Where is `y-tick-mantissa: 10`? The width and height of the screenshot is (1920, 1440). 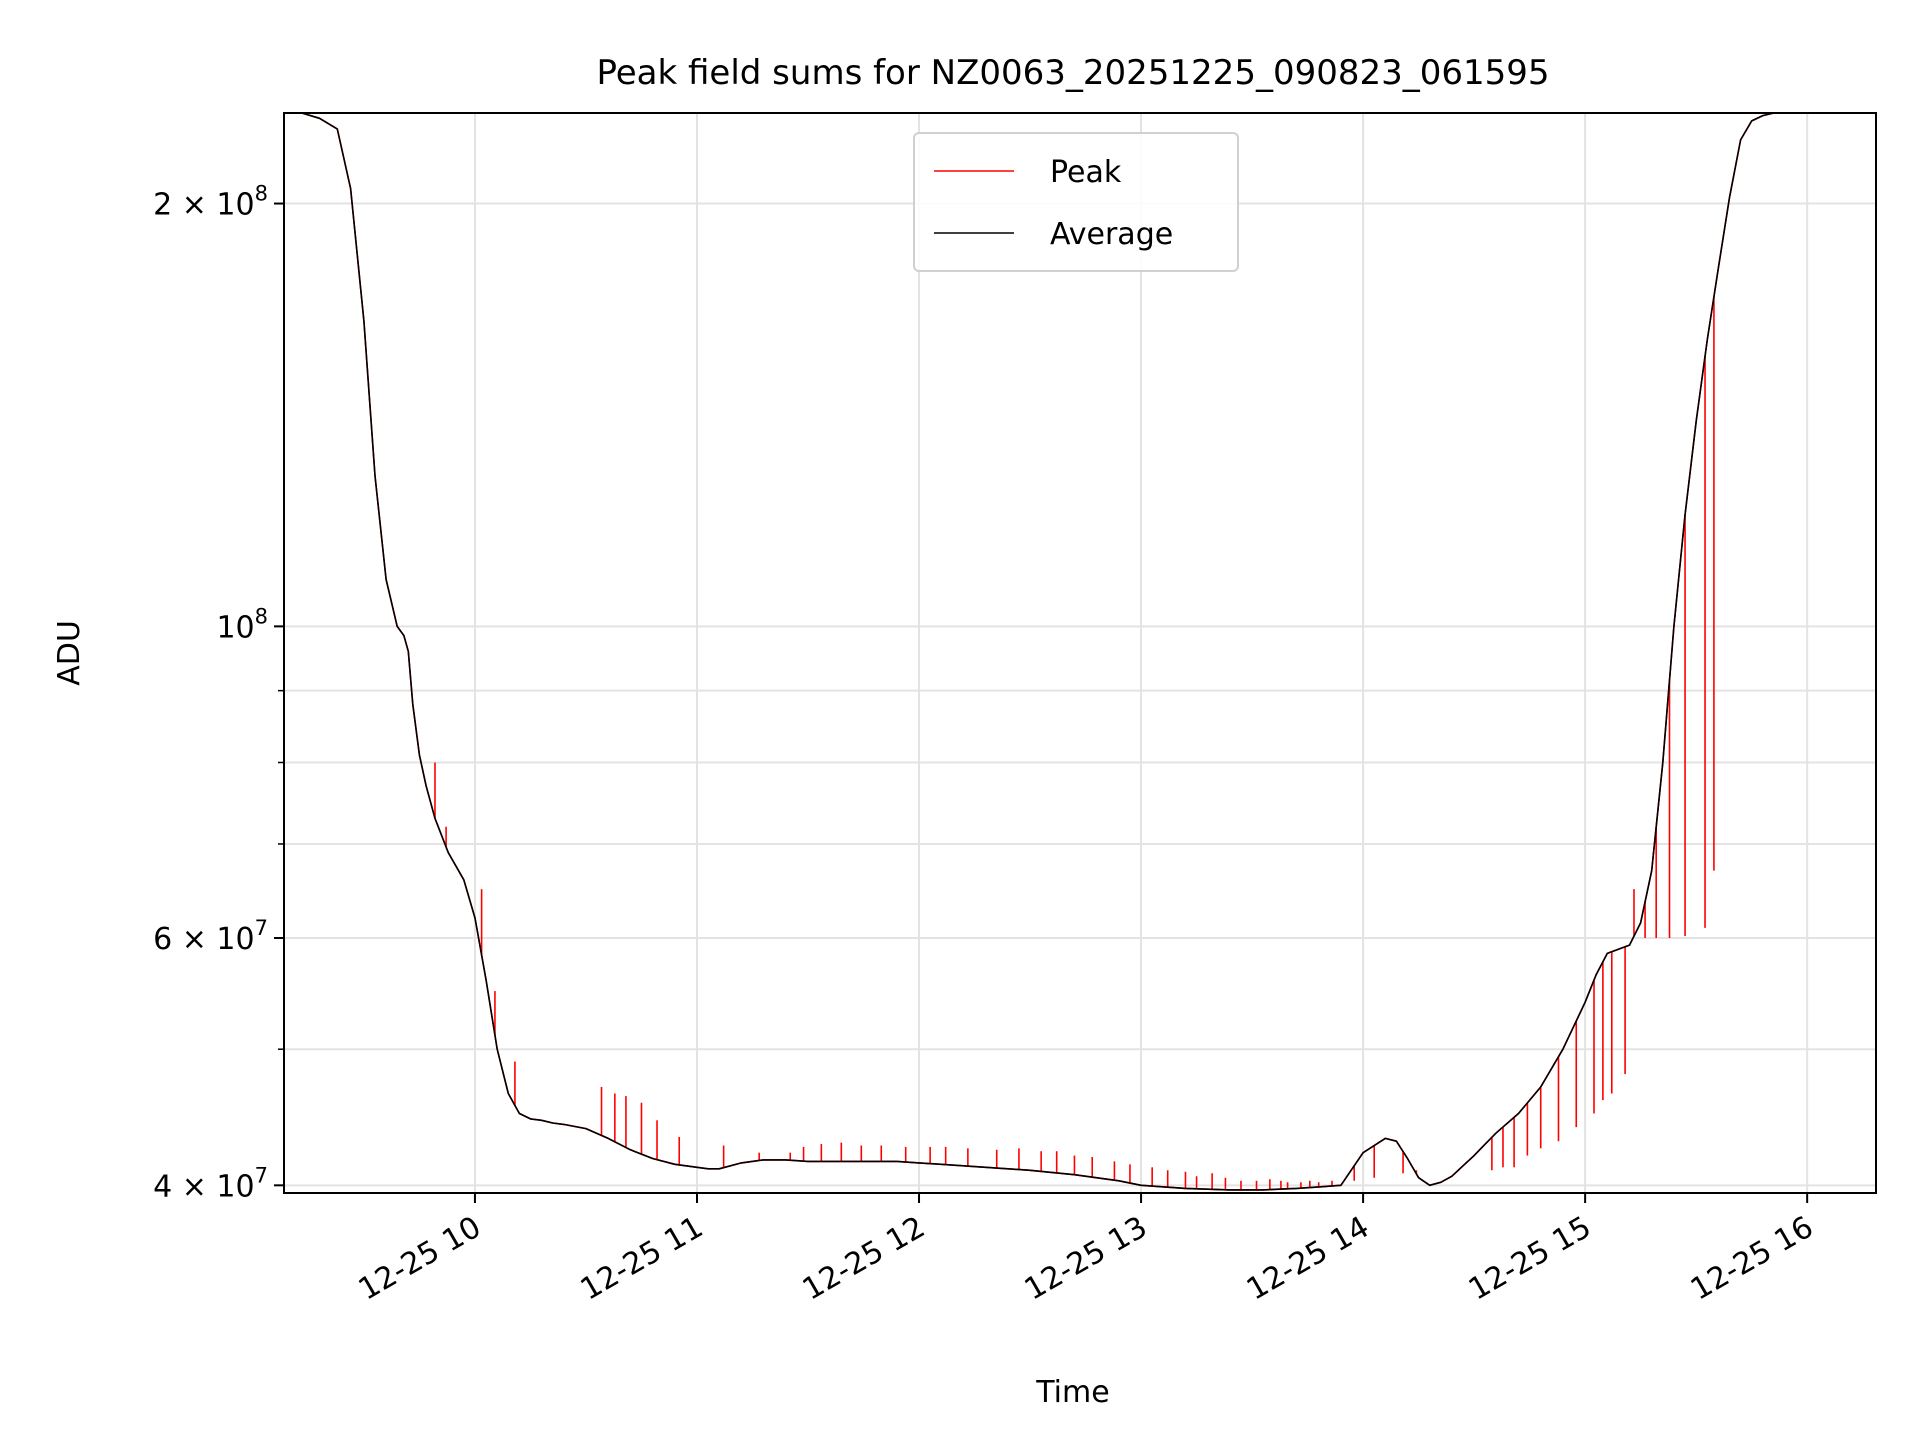
y-tick-mantissa: 10 is located at coordinates (235, 627).